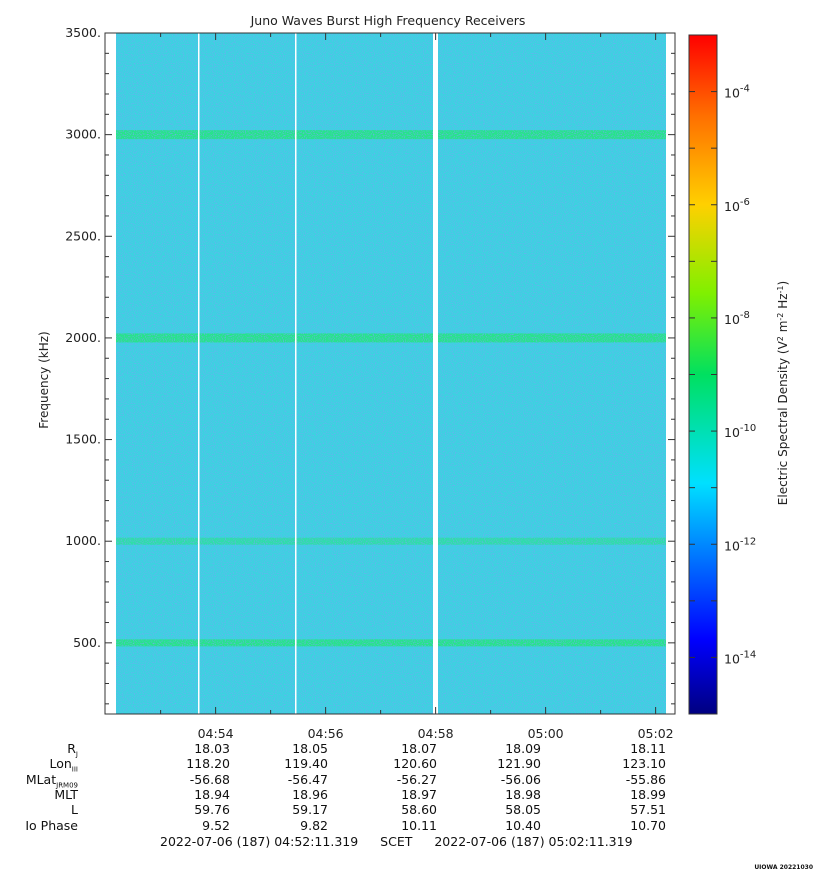 The width and height of the screenshot is (815, 880). Describe the element at coordinates (648, 810) in the screenshot. I see `ephemeris-value: 57.51` at that location.